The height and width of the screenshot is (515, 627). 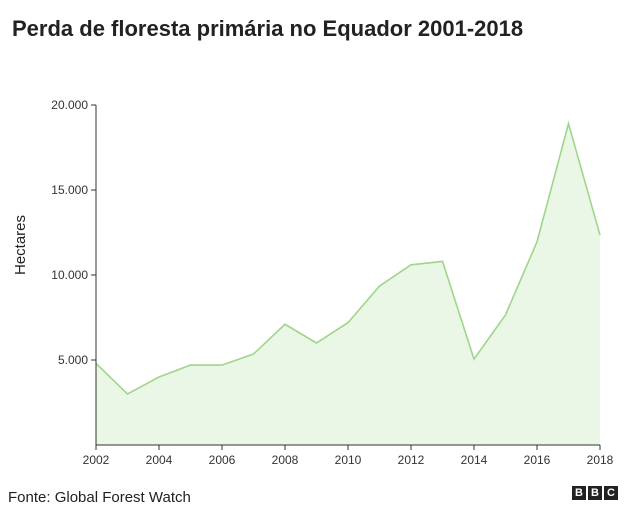 What do you see at coordinates (159, 460) in the screenshot?
I see `x-tick-label: 2004` at bounding box center [159, 460].